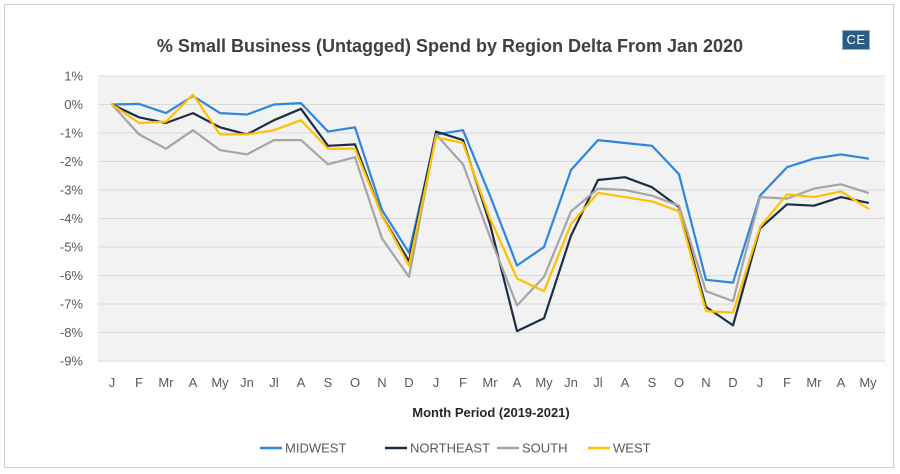 This screenshot has width=900, height=474. Describe the element at coordinates (856, 40) in the screenshot. I see `ce-logo-badge: CE` at that location.